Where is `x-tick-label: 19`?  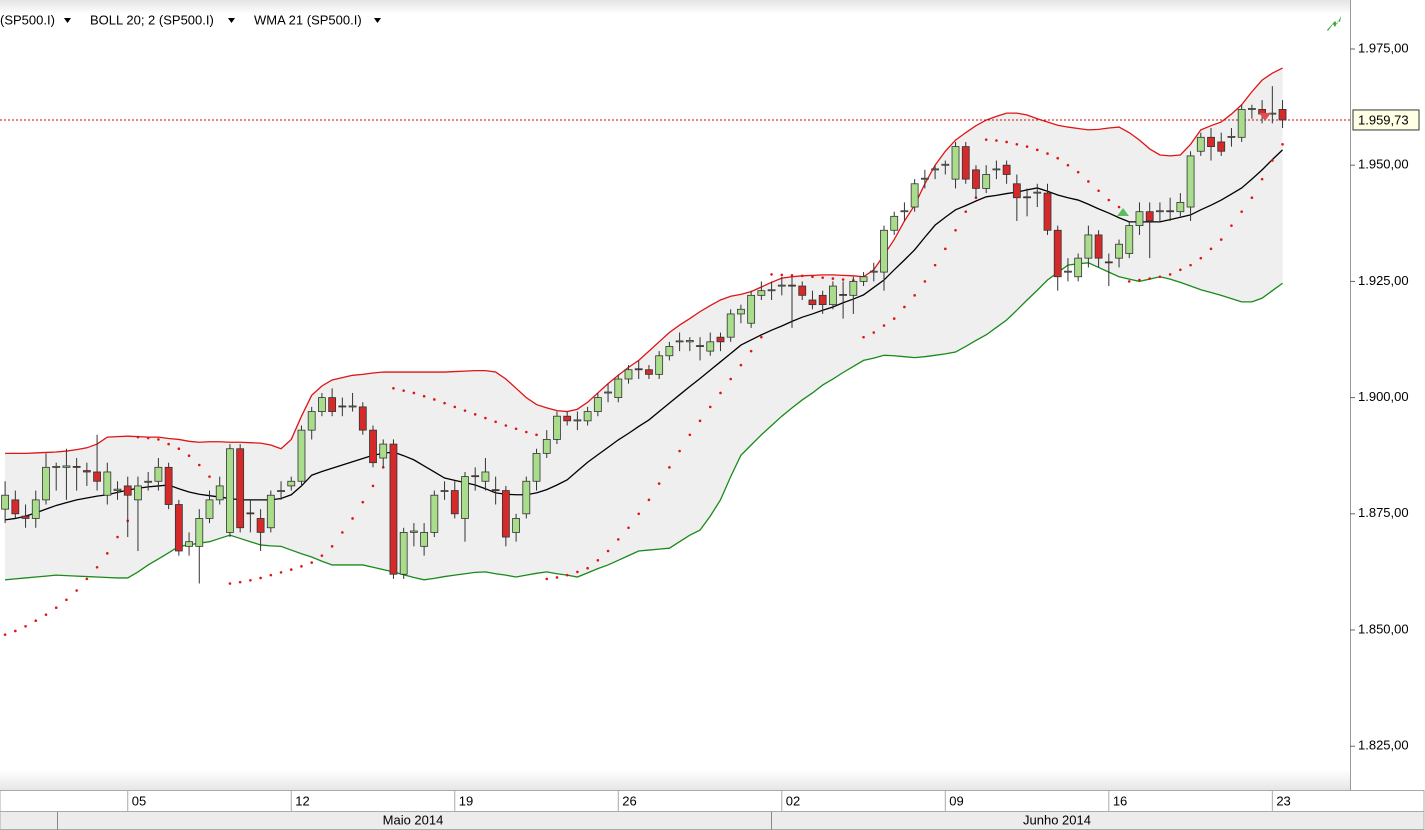
x-tick-label: 19 is located at coordinates (466, 800).